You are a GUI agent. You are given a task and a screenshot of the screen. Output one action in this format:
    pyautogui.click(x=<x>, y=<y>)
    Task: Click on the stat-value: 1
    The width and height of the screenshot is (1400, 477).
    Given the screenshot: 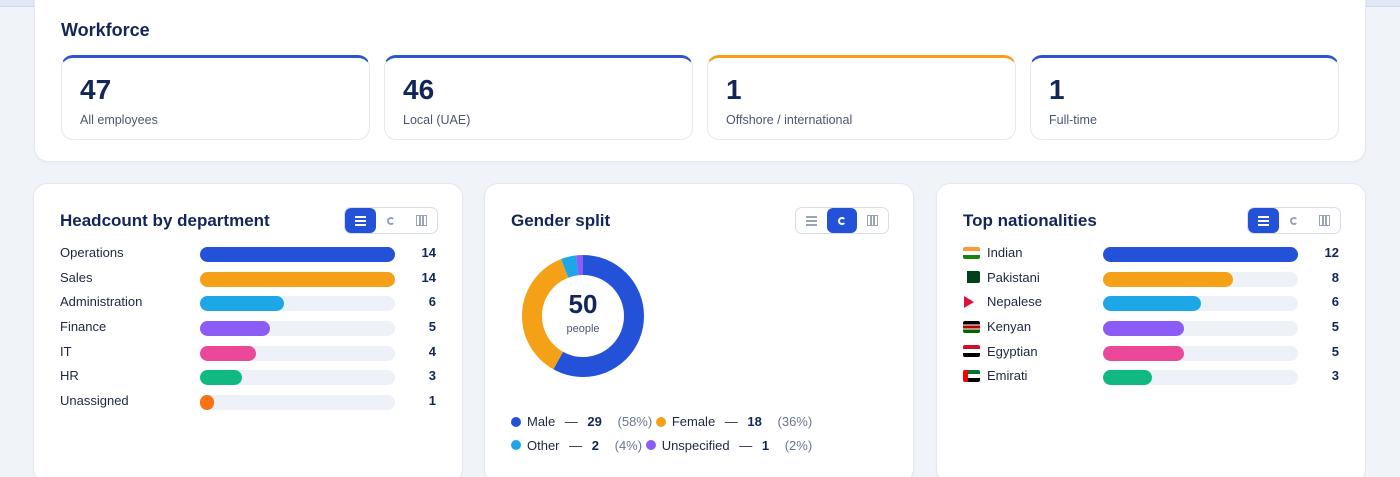 What is the action you would take?
    pyautogui.click(x=734, y=89)
    